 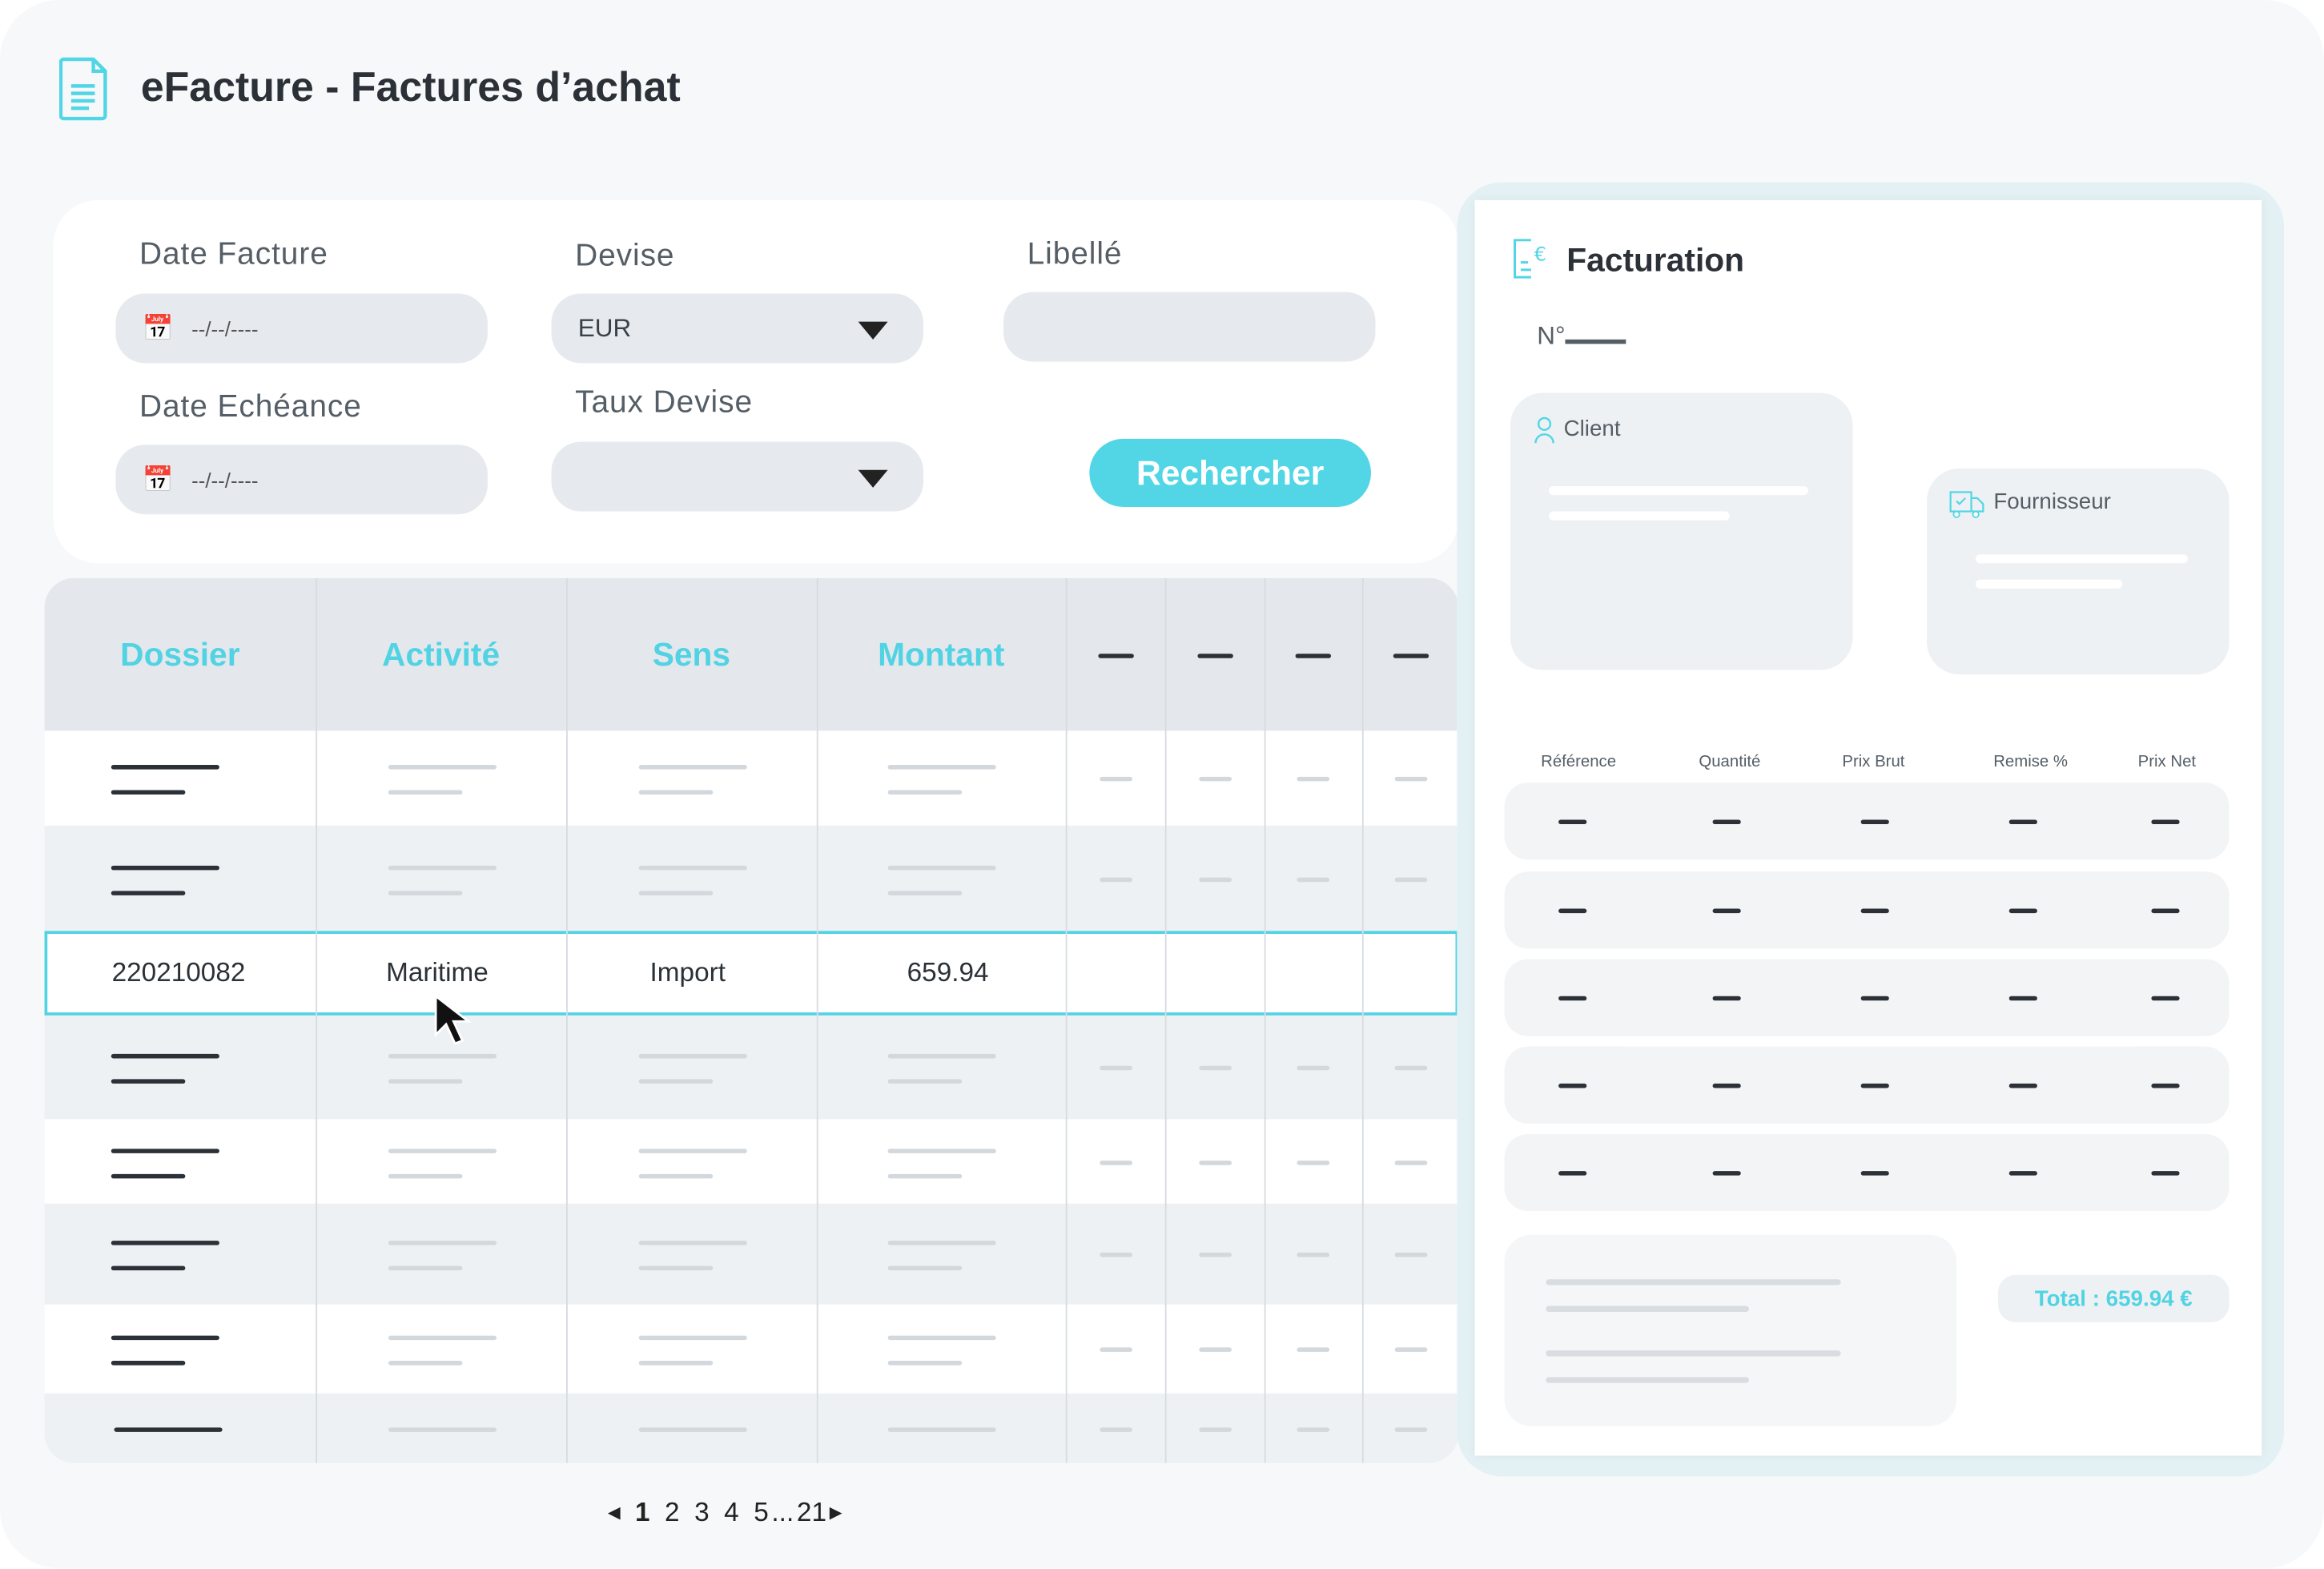 What do you see at coordinates (691, 654) in the screenshot?
I see `column-header-sens: Sens` at bounding box center [691, 654].